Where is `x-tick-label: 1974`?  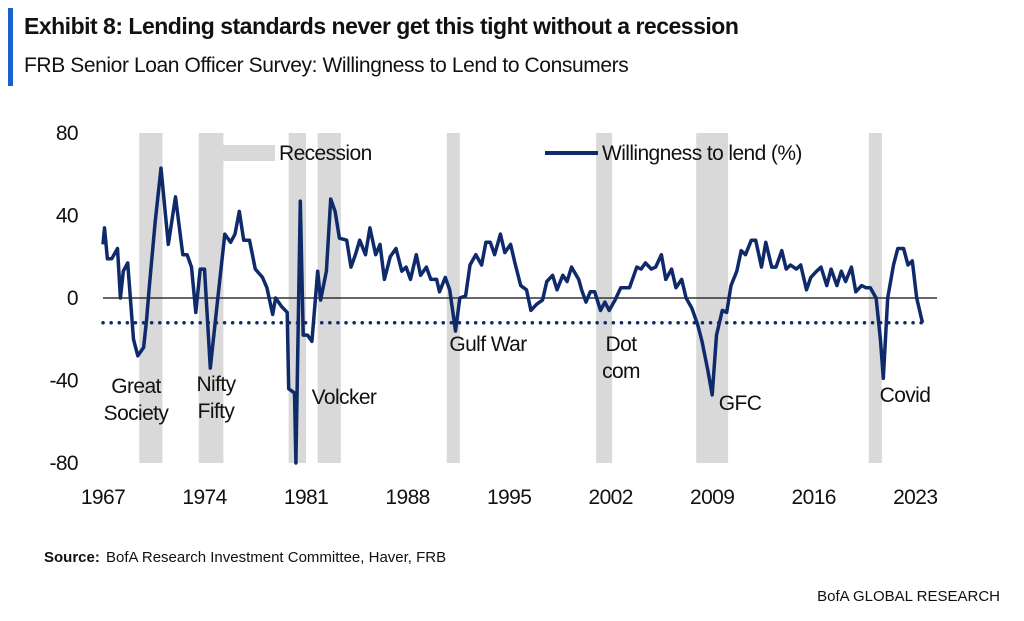 x-tick-label: 1974 is located at coordinates (204, 497).